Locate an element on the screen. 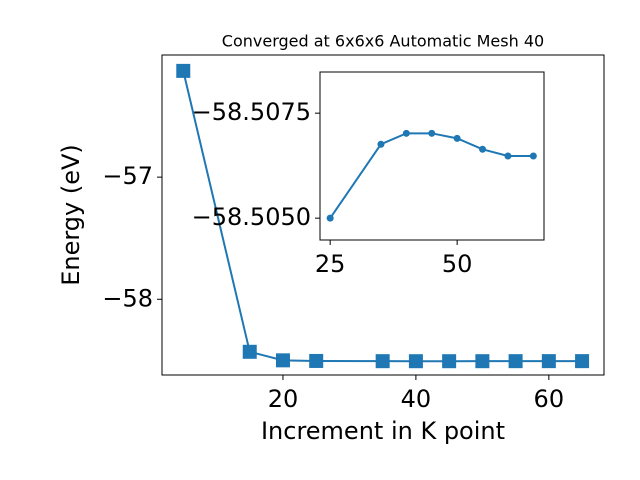 The image size is (640, 480). x-tick-label: 25 is located at coordinates (330, 264).